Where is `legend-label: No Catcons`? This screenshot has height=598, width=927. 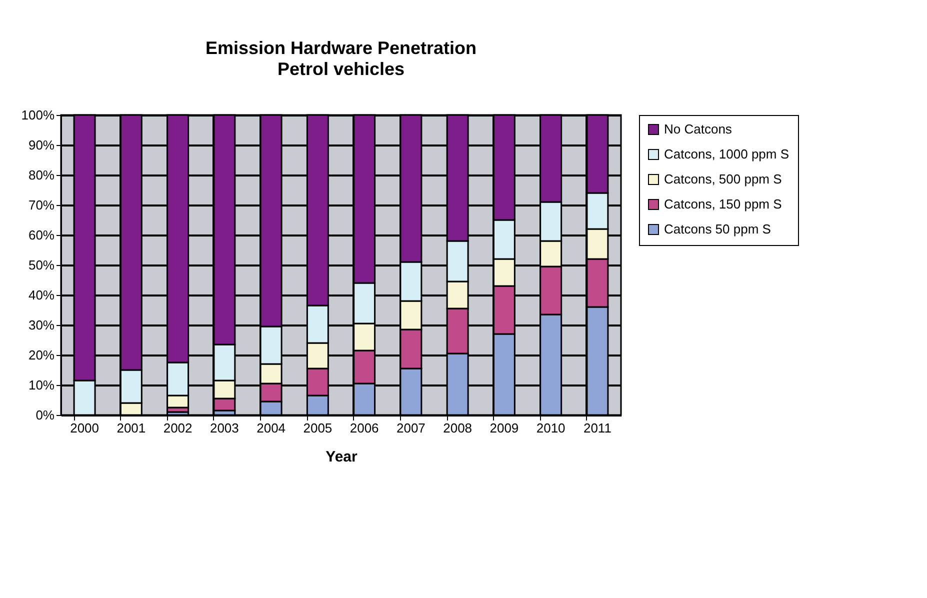
legend-label: No Catcons is located at coordinates (698, 129).